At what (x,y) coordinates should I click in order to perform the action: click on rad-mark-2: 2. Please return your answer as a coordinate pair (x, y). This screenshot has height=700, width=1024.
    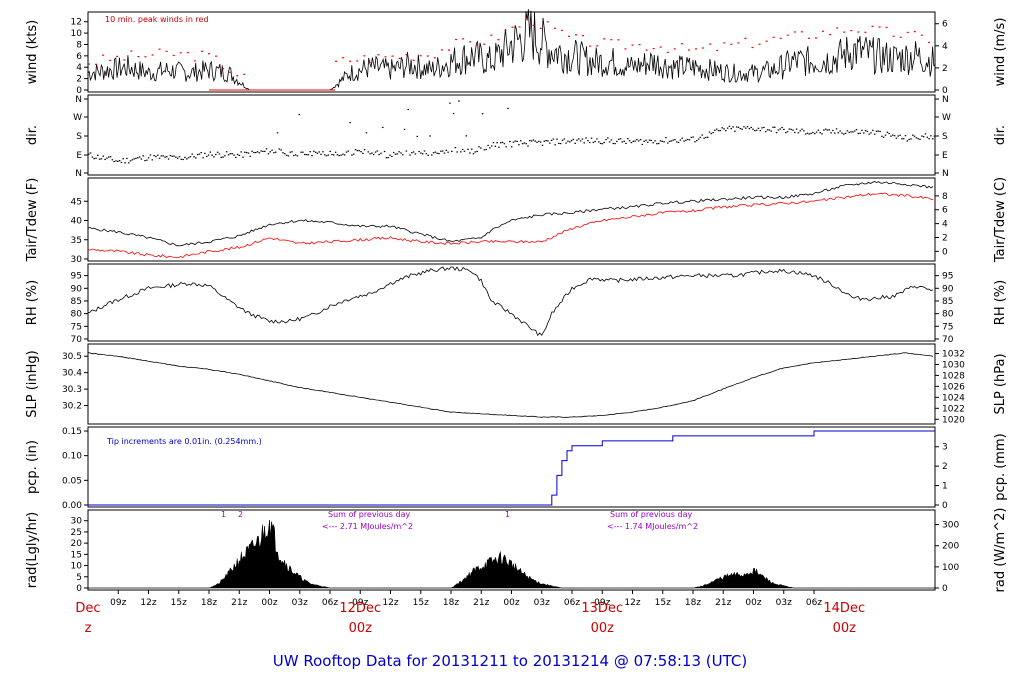
    Looking at the image, I should click on (240, 514).